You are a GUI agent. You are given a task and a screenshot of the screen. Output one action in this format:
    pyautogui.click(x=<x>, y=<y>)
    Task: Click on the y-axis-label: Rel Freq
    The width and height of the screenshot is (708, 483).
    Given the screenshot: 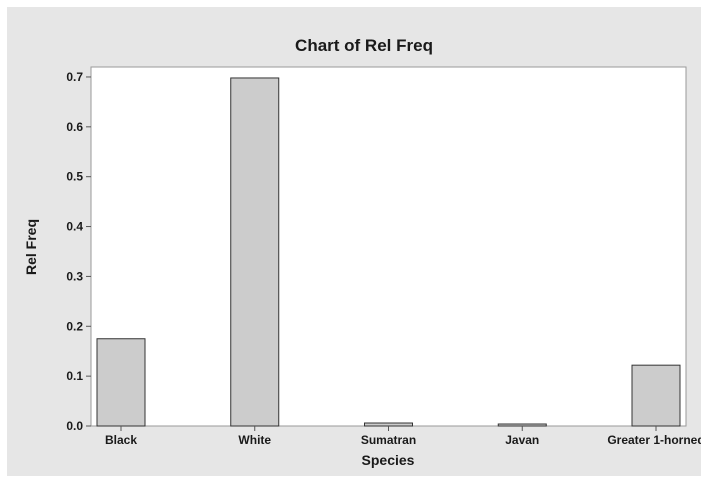 What is the action you would take?
    pyautogui.click(x=31, y=247)
    